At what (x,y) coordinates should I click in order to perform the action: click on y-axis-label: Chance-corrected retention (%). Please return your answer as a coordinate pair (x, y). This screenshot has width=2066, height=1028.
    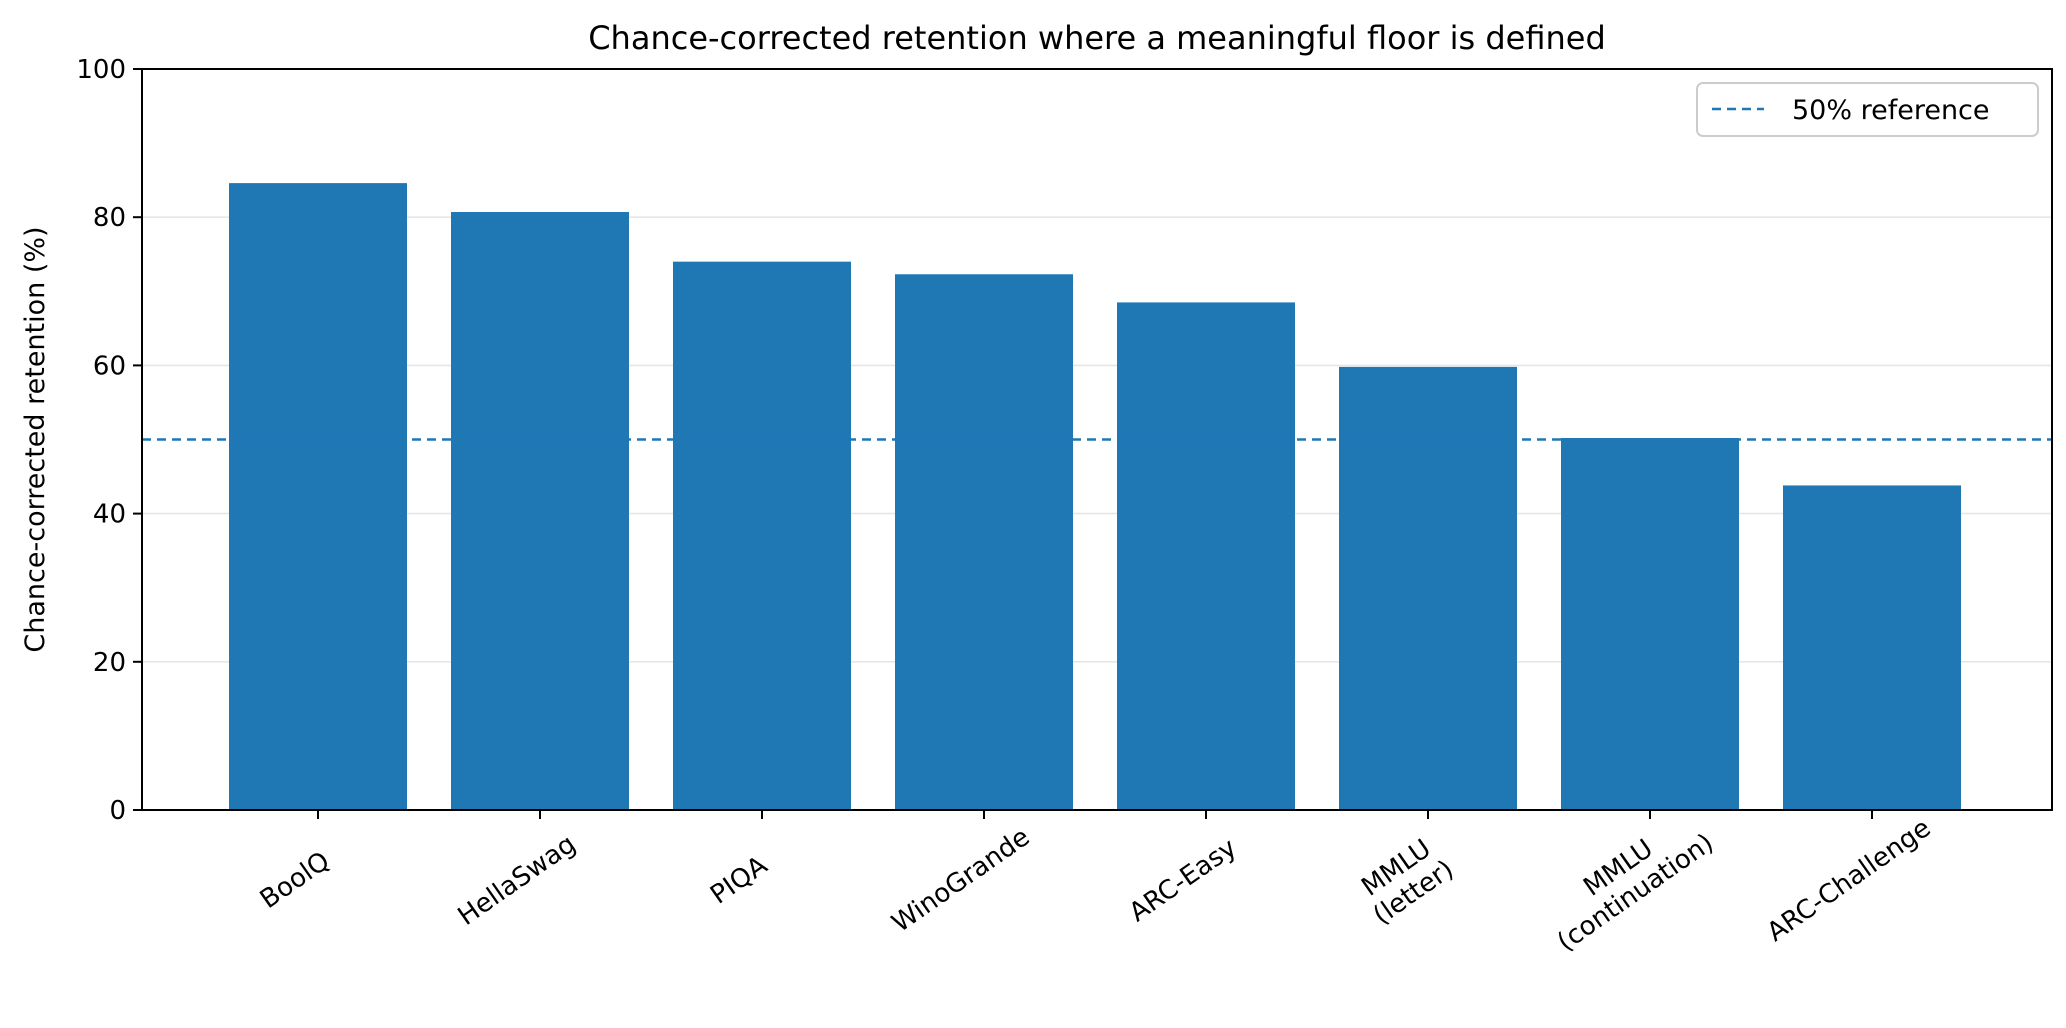
    Looking at the image, I should click on (35, 439).